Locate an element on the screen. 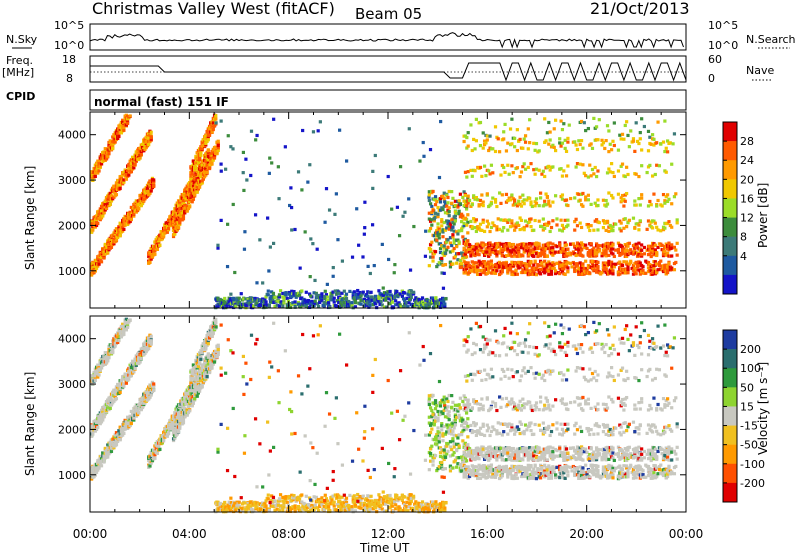  nave-tick-top: 60 is located at coordinates (715, 59).